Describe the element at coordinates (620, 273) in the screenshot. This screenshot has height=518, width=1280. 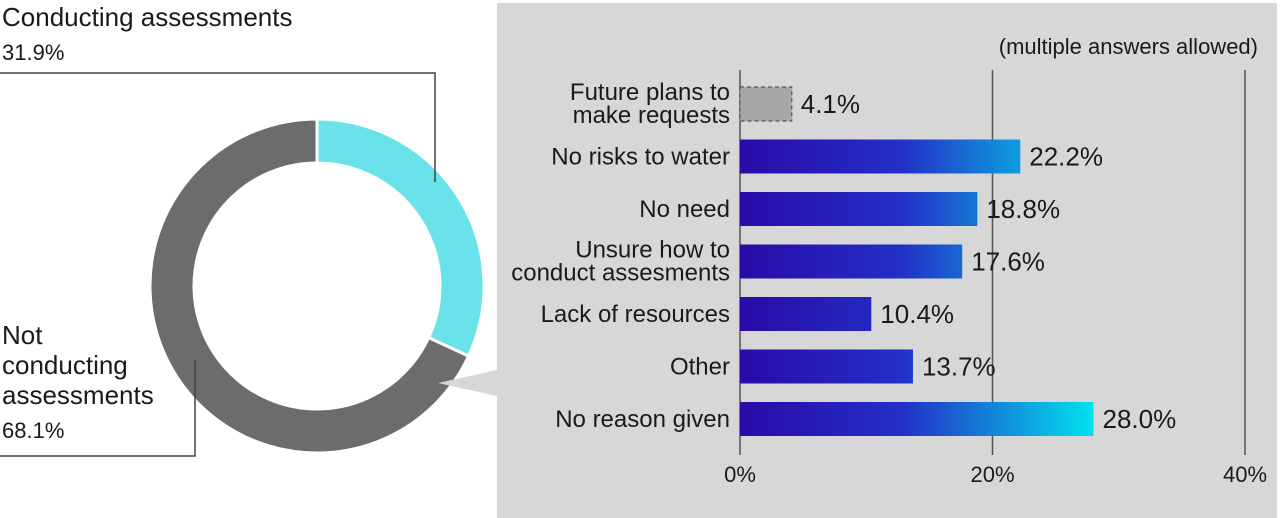
I see `category-label: conduct assesments` at that location.